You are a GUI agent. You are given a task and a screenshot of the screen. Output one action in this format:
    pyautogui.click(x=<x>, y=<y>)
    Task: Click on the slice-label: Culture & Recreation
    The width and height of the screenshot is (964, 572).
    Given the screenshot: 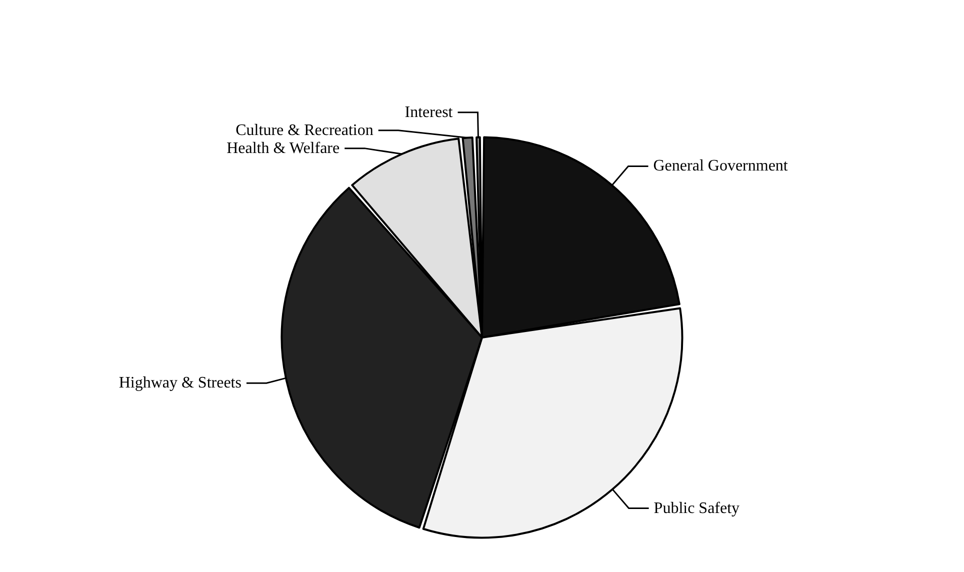 What is the action you would take?
    pyautogui.click(x=305, y=130)
    